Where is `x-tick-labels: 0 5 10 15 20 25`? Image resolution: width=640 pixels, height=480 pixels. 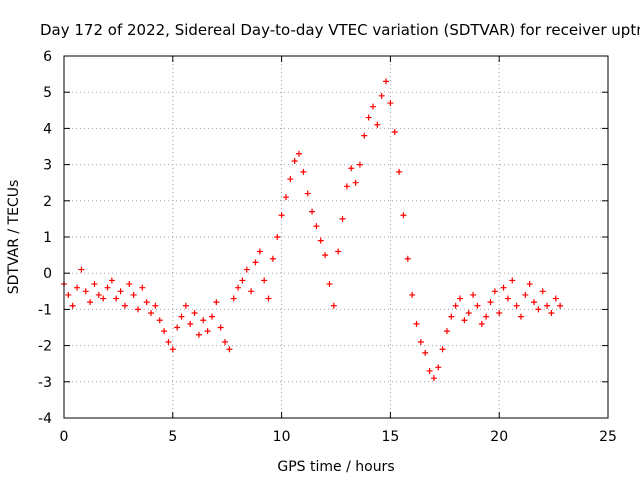 x-tick-labels: 0 5 10 15 20 25 is located at coordinates (338, 437).